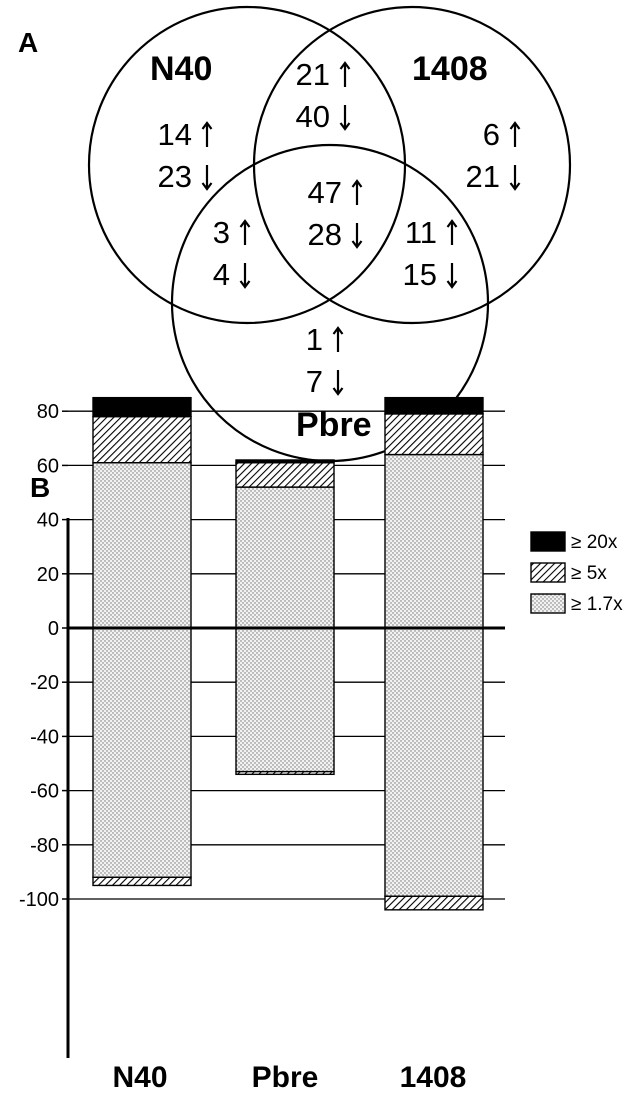  I want to click on venn-circle-n40, so click(247, 165).